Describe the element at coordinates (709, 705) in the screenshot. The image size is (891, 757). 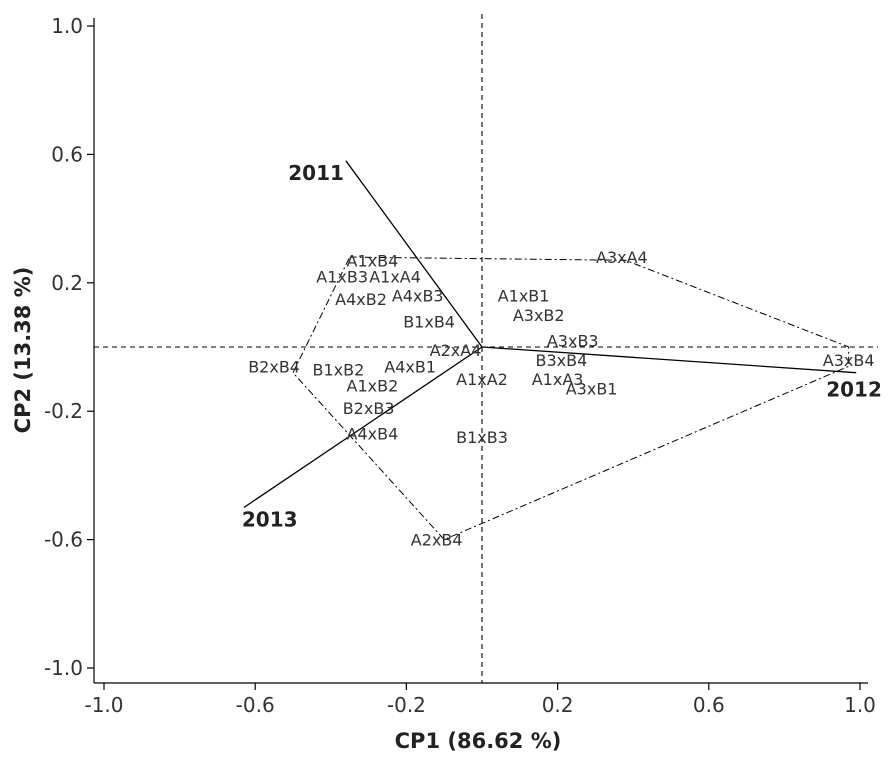
I see `x-tick-label: 0.6` at that location.